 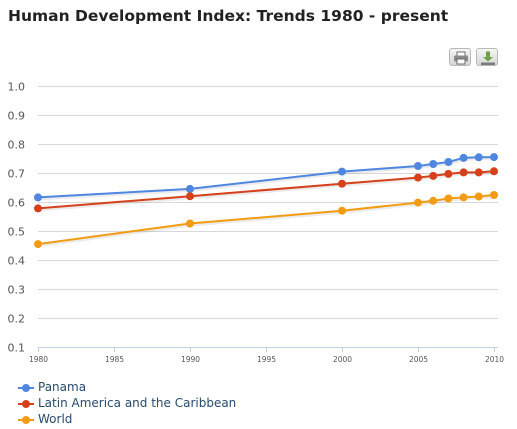 What do you see at coordinates (494, 359) in the screenshot?
I see `x-tick-label: 2010` at bounding box center [494, 359].